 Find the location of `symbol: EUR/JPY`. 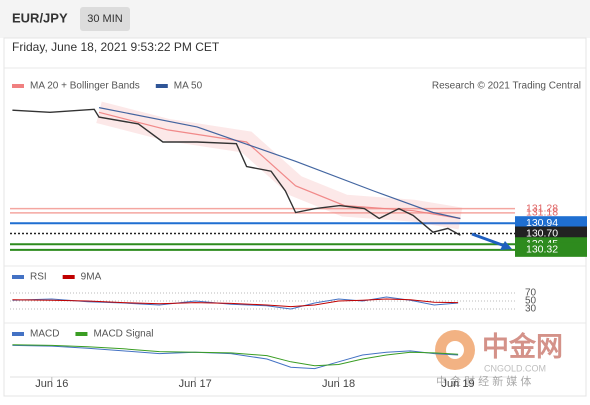

symbol: EUR/JPY is located at coordinates (40, 17).